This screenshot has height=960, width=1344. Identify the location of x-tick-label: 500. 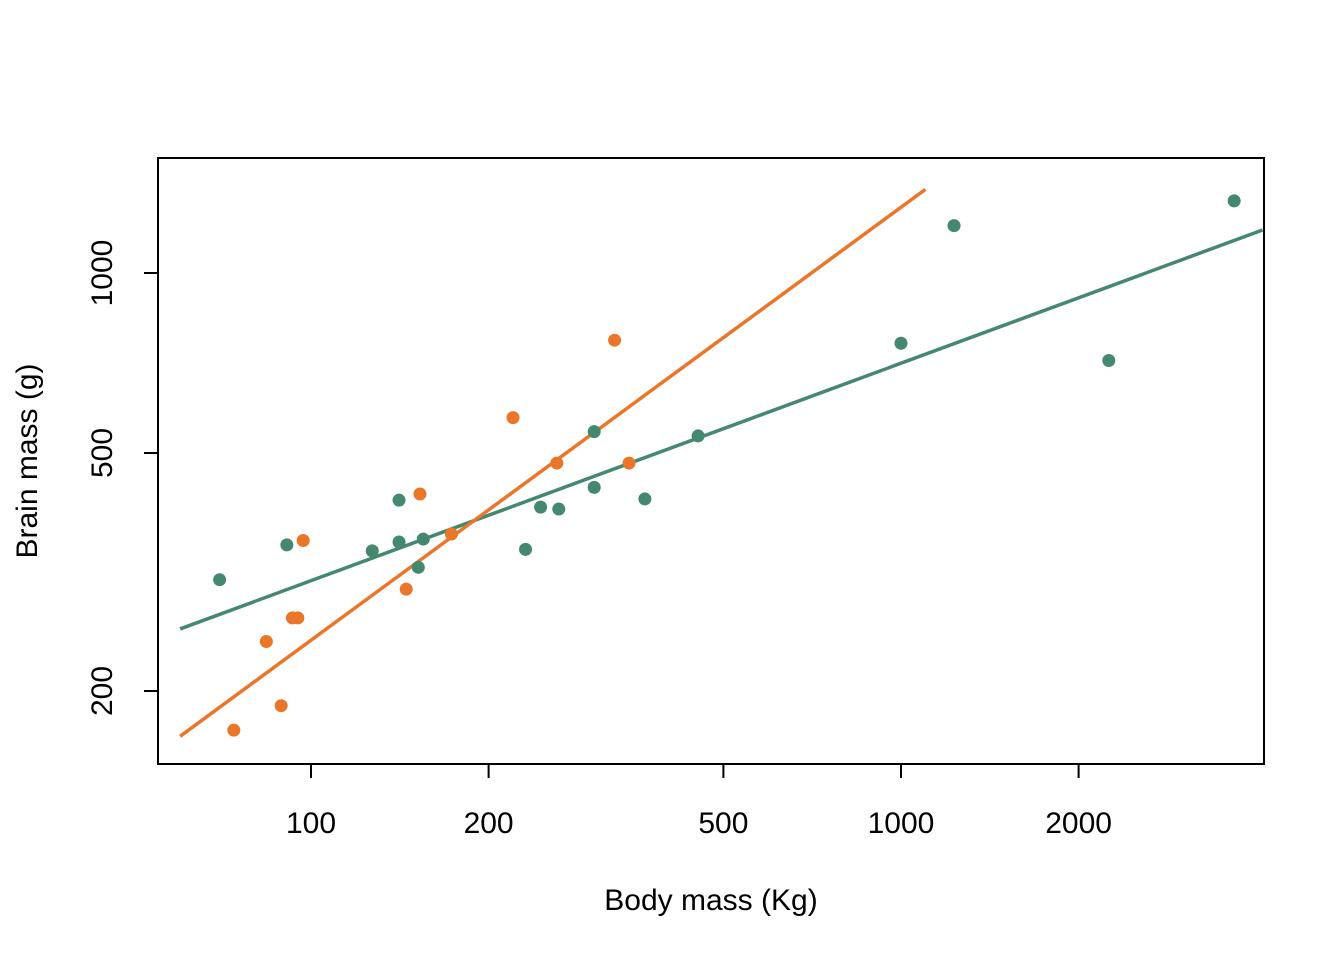
(723, 823).